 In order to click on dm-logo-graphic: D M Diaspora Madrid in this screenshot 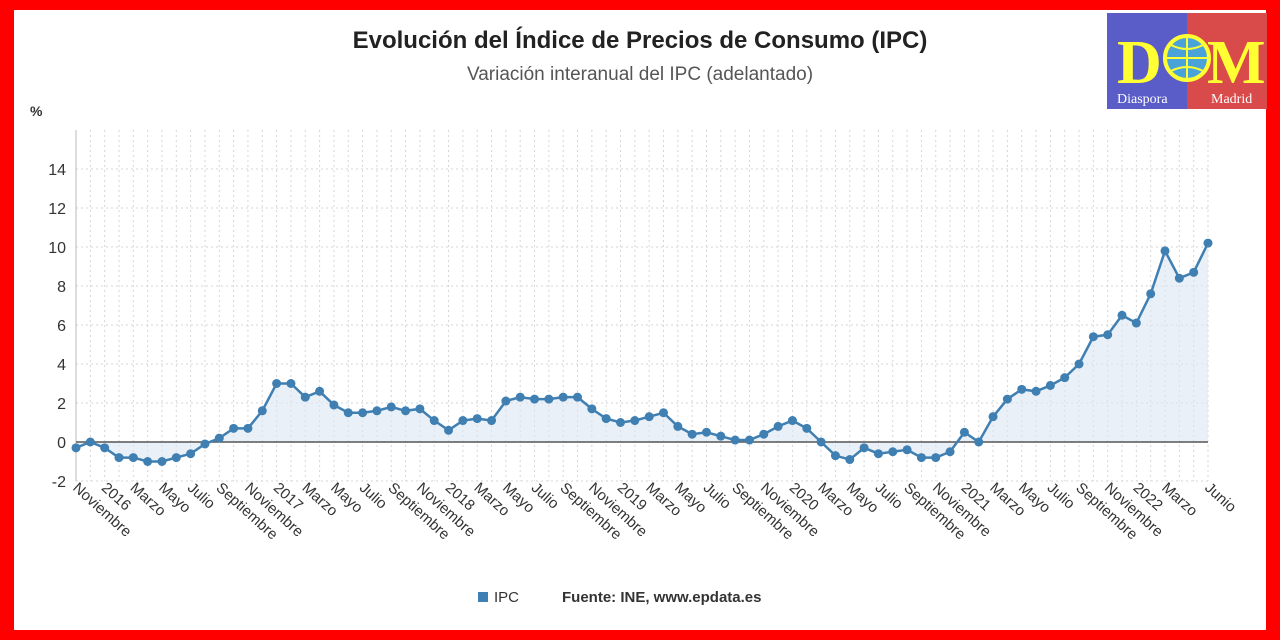, I will do `click(1187, 61)`.